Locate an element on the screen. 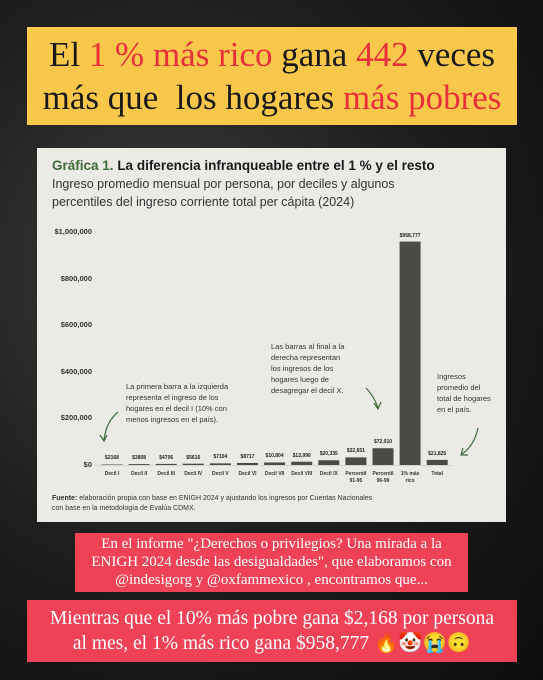 The image size is (543, 680). value-label: $8717 is located at coordinates (247, 456).